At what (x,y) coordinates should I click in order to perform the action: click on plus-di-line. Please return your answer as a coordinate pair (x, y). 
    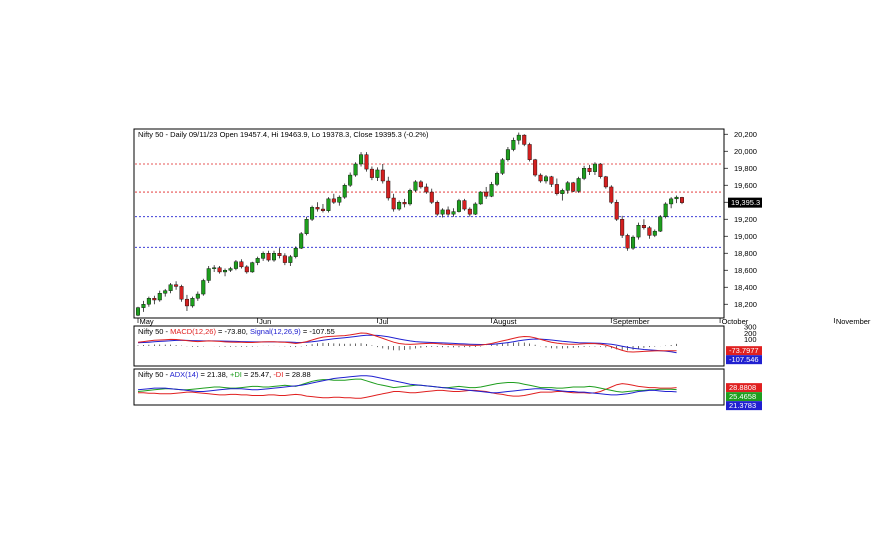
    Looking at the image, I should click on (407, 385).